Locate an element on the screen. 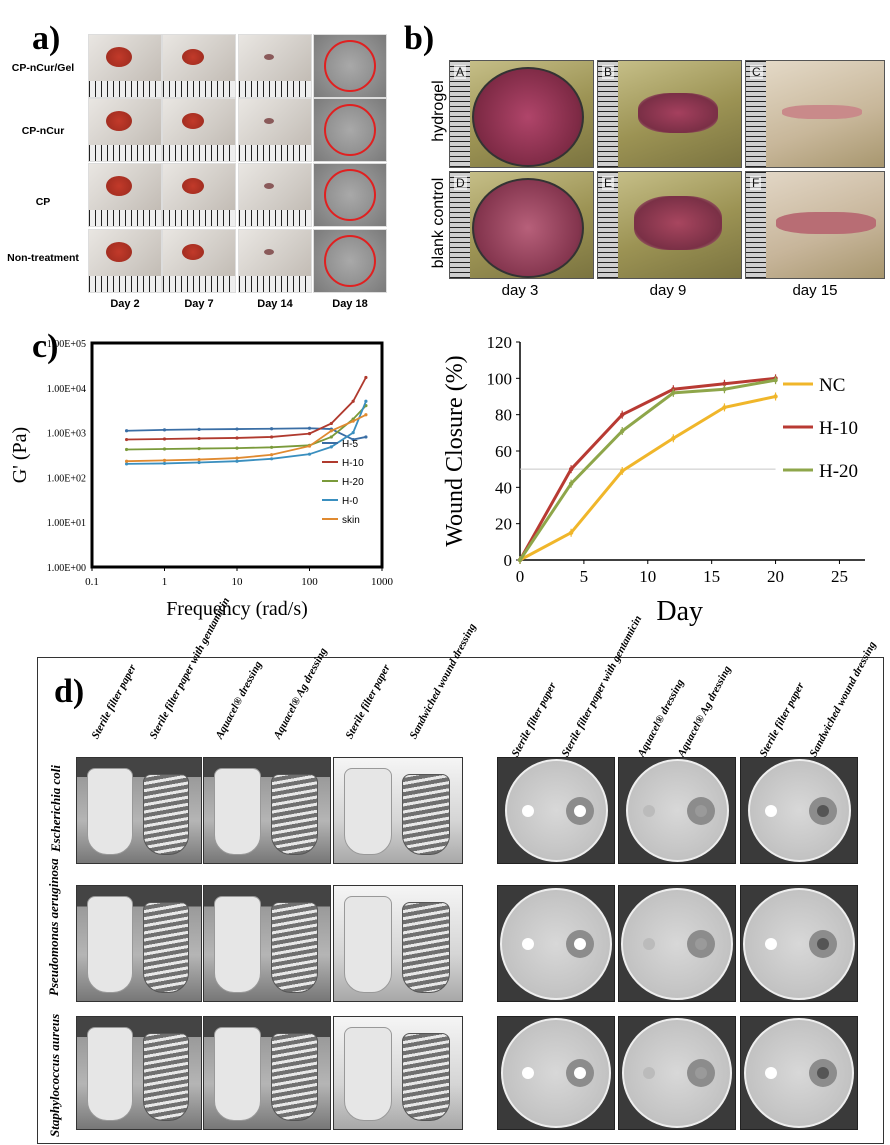 This screenshot has height=1145, width=890. x-axis-label: Frequency (rad/s) is located at coordinates (237, 609).